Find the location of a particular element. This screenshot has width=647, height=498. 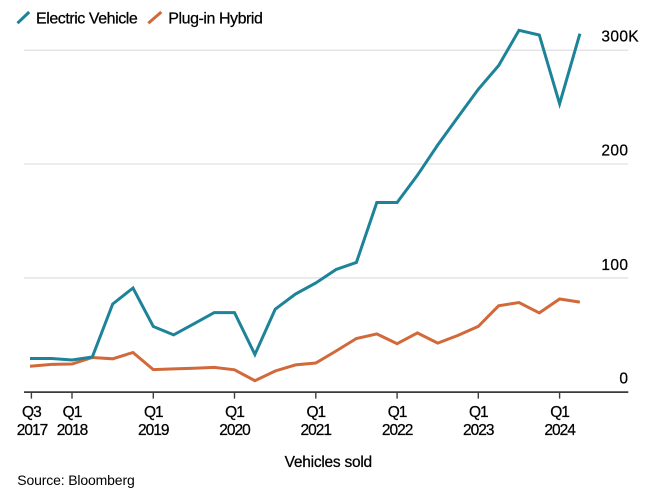

svg-text: Source: Bloomberg is located at coordinates (75, 480).